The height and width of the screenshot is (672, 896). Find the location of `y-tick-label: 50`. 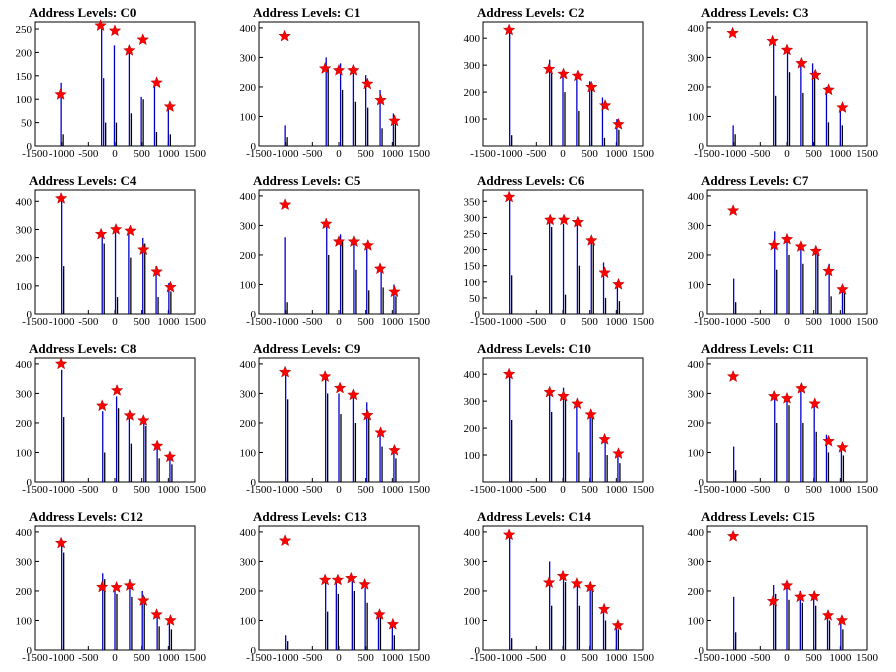

y-tick-label: 50 is located at coordinates (475, 299).